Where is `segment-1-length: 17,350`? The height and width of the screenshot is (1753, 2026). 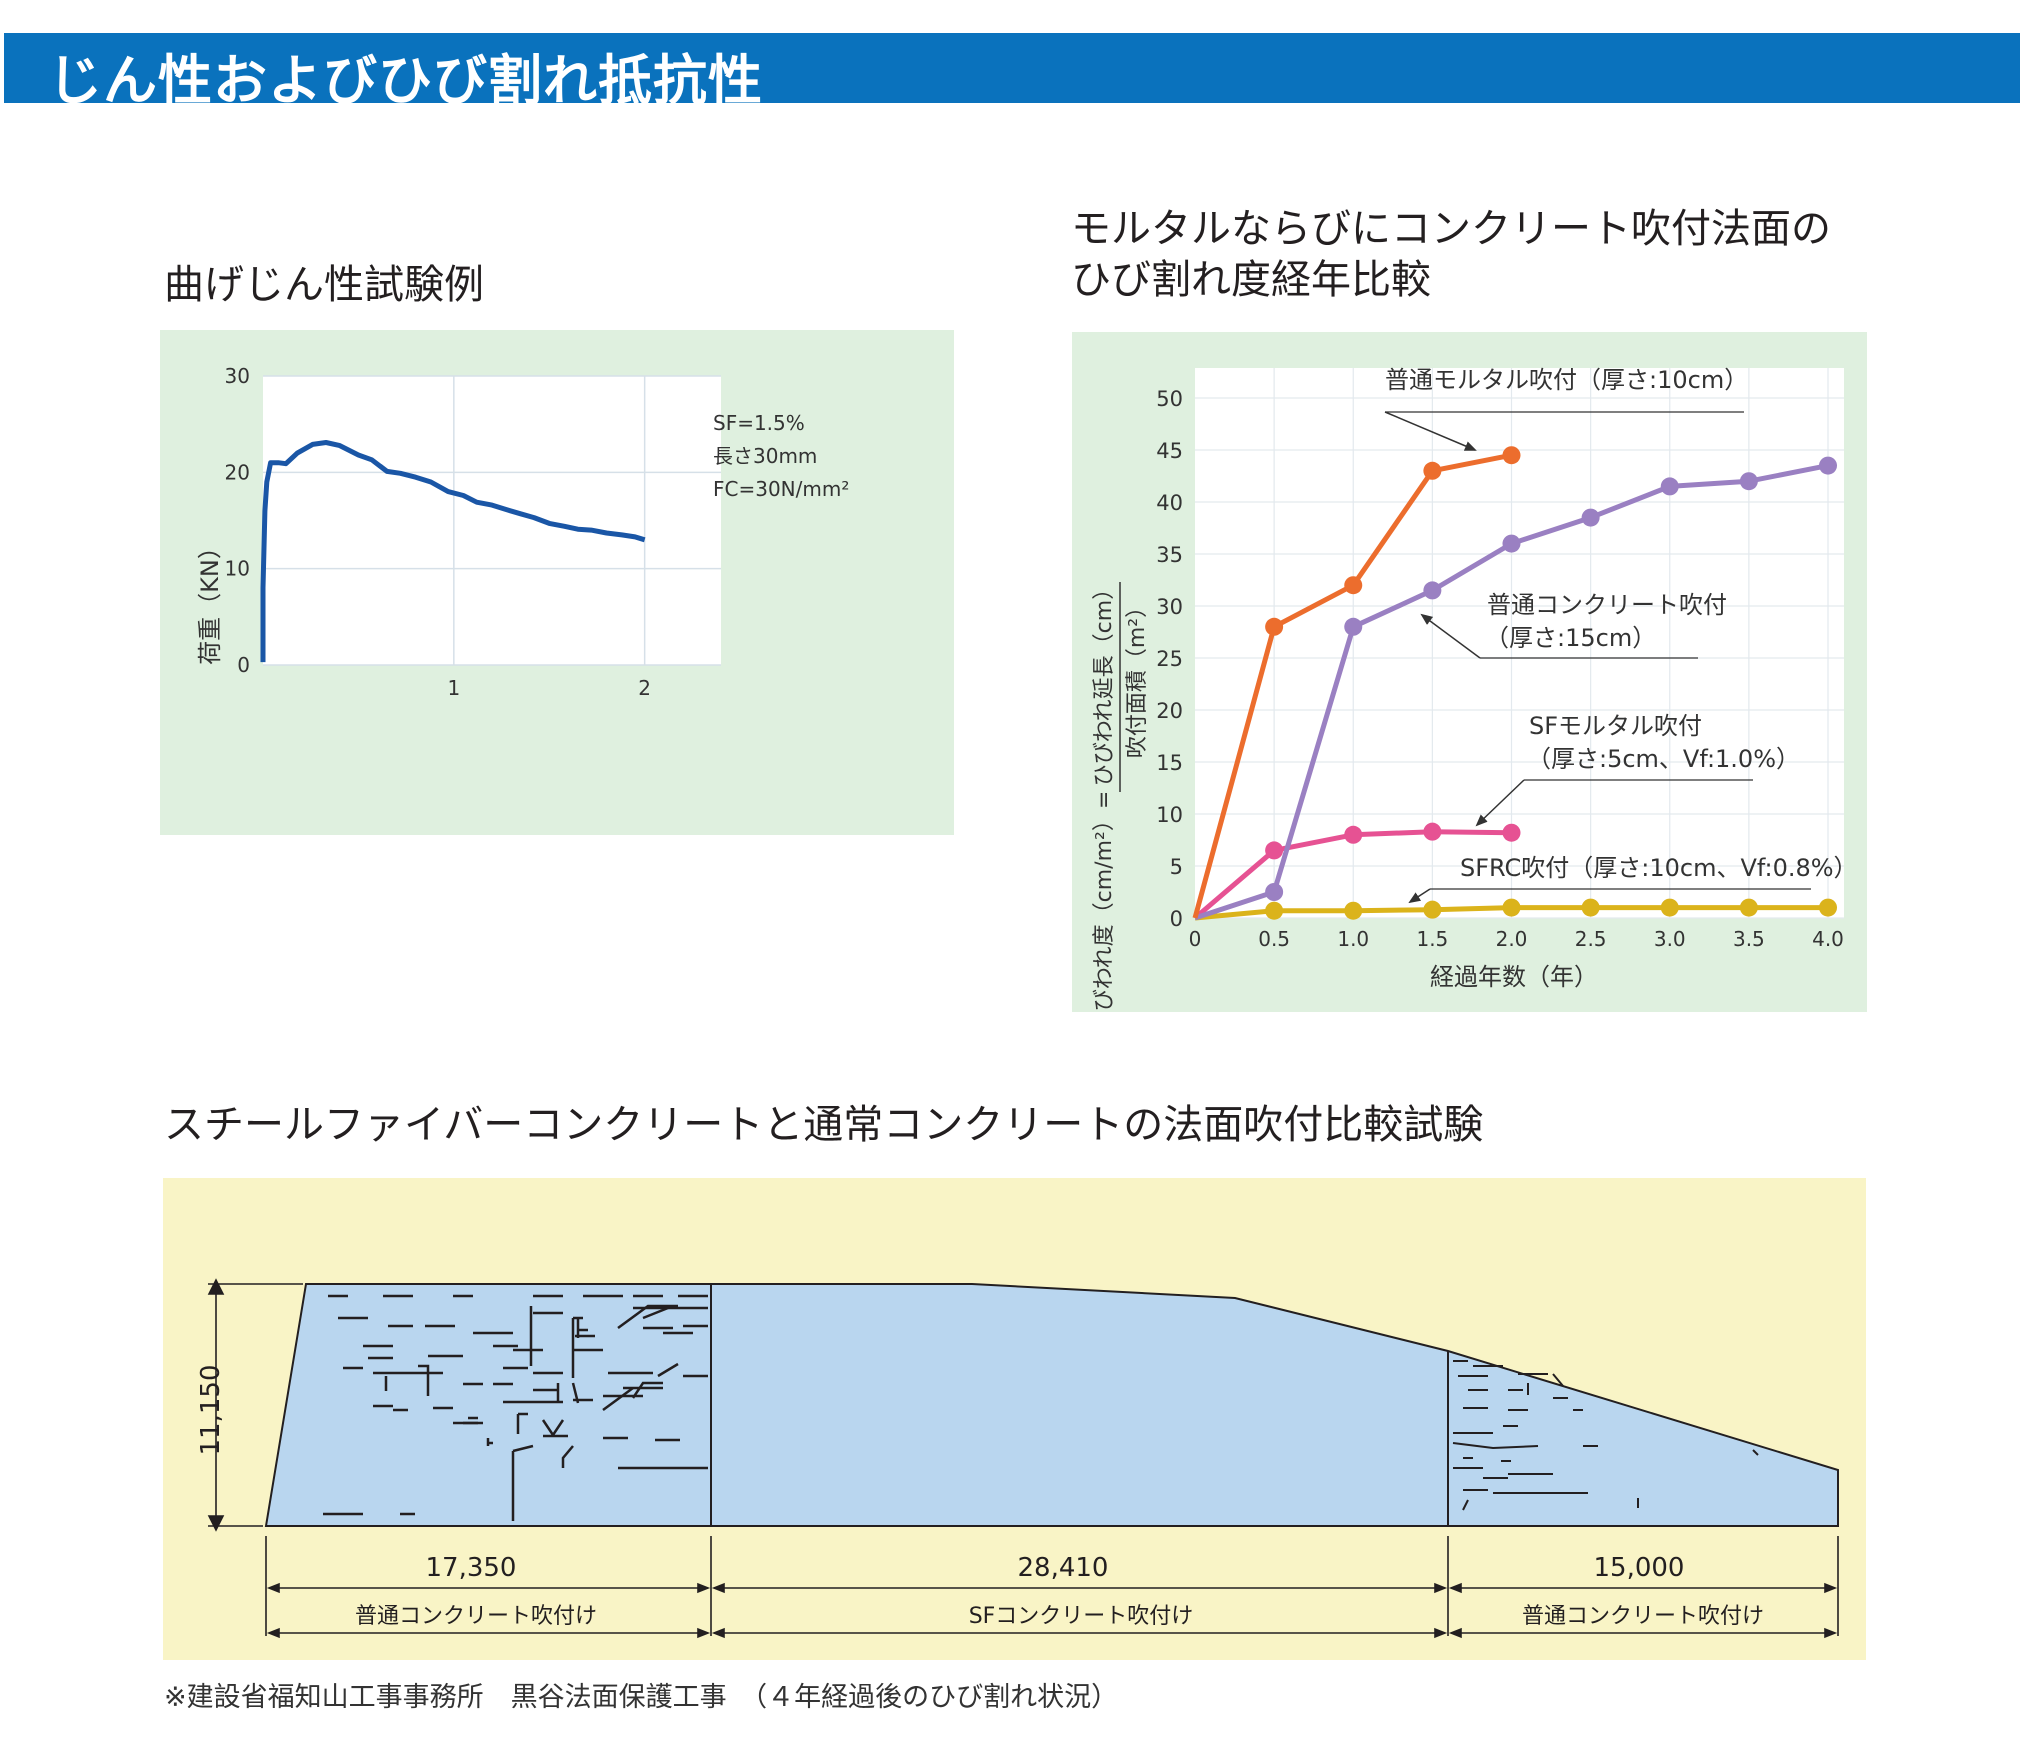
segment-1-length: 17,350 is located at coordinates (471, 1568).